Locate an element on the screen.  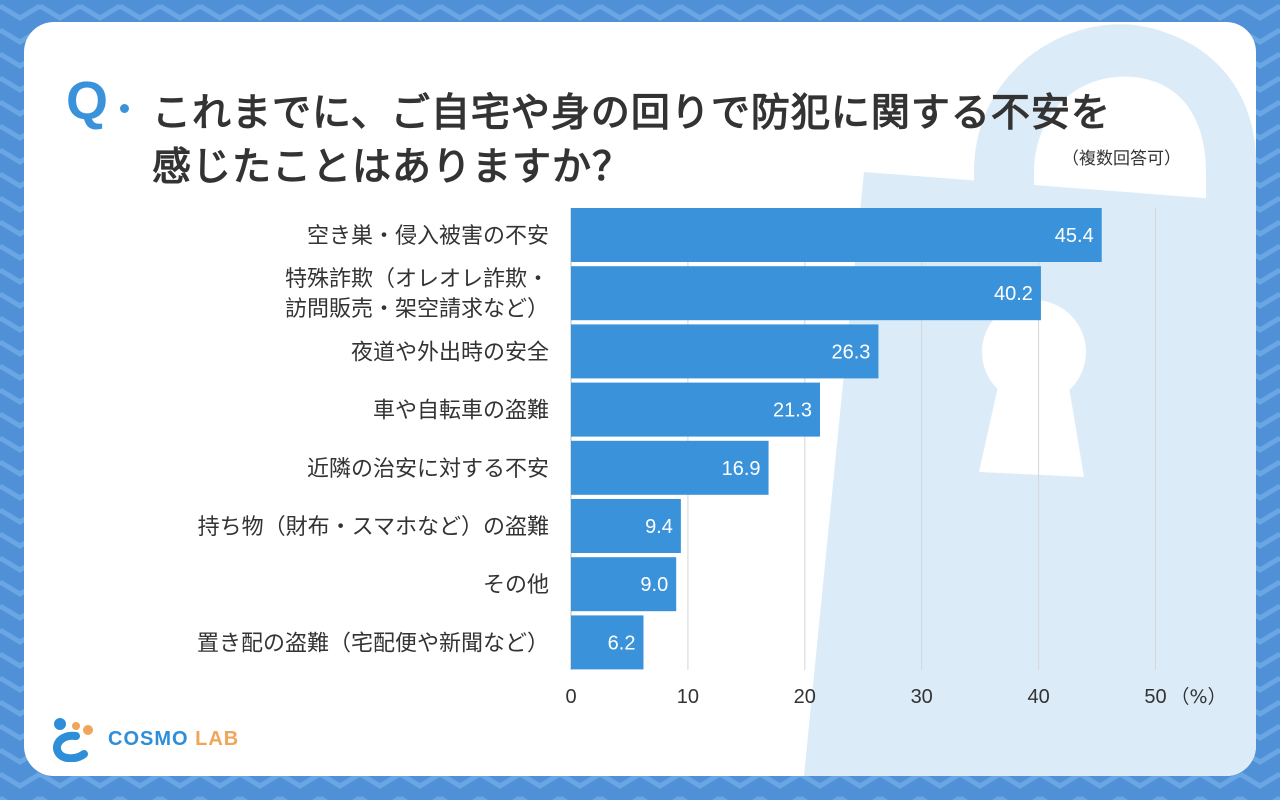
category-label: 持ち物（財布・スマホなど）の盗難 is located at coordinates (373, 527).